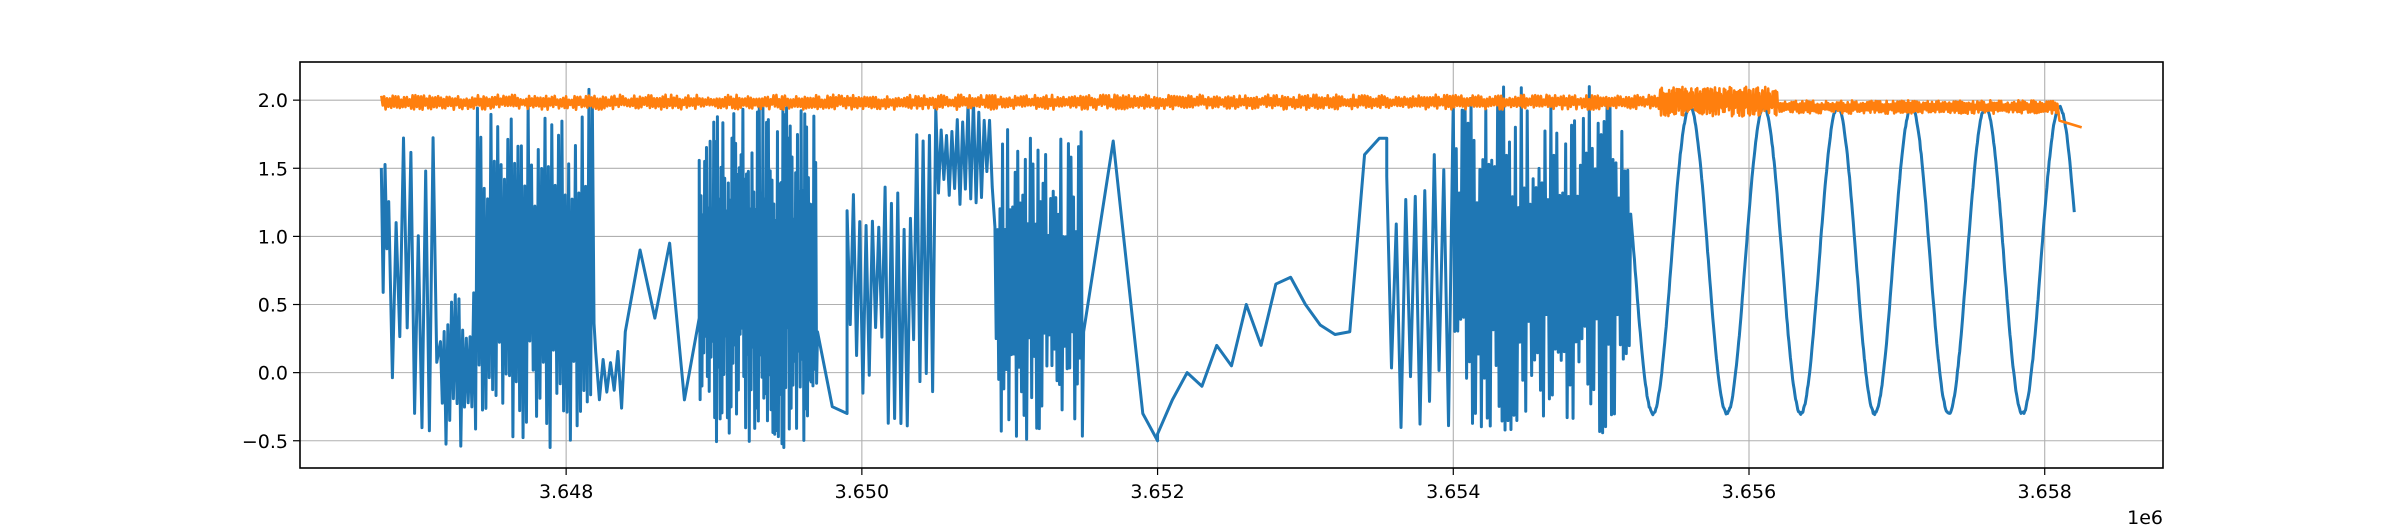 The width and height of the screenshot is (2400, 525). Describe the element at coordinates (566, 492) in the screenshot. I see `x-tick-label: 3.648` at that location.